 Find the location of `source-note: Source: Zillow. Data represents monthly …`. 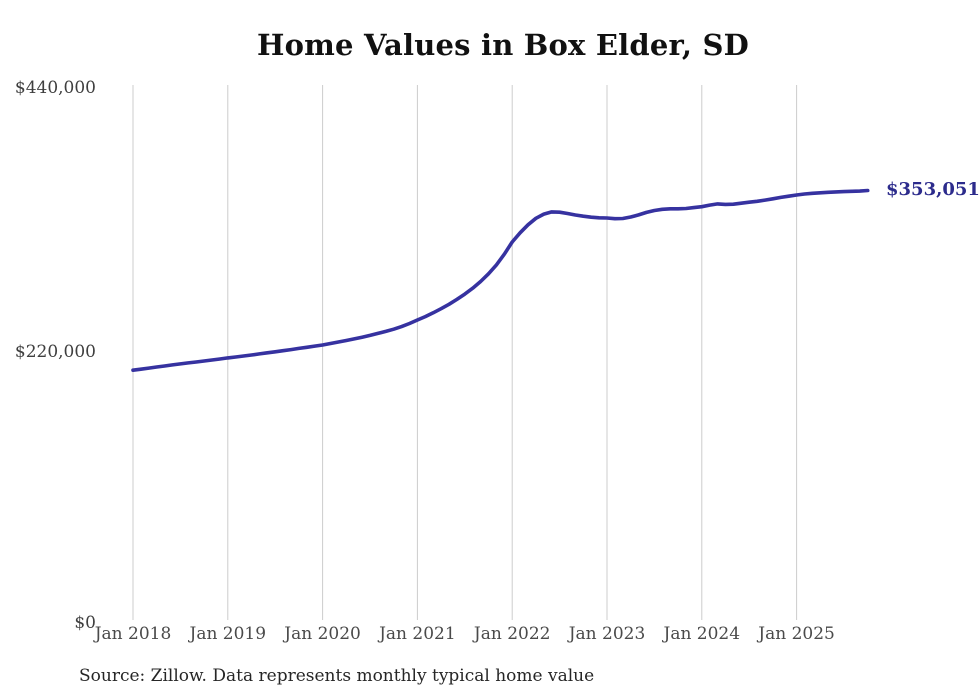

source-note: Source: Zillow. Data represents monthly … is located at coordinates (337, 676).